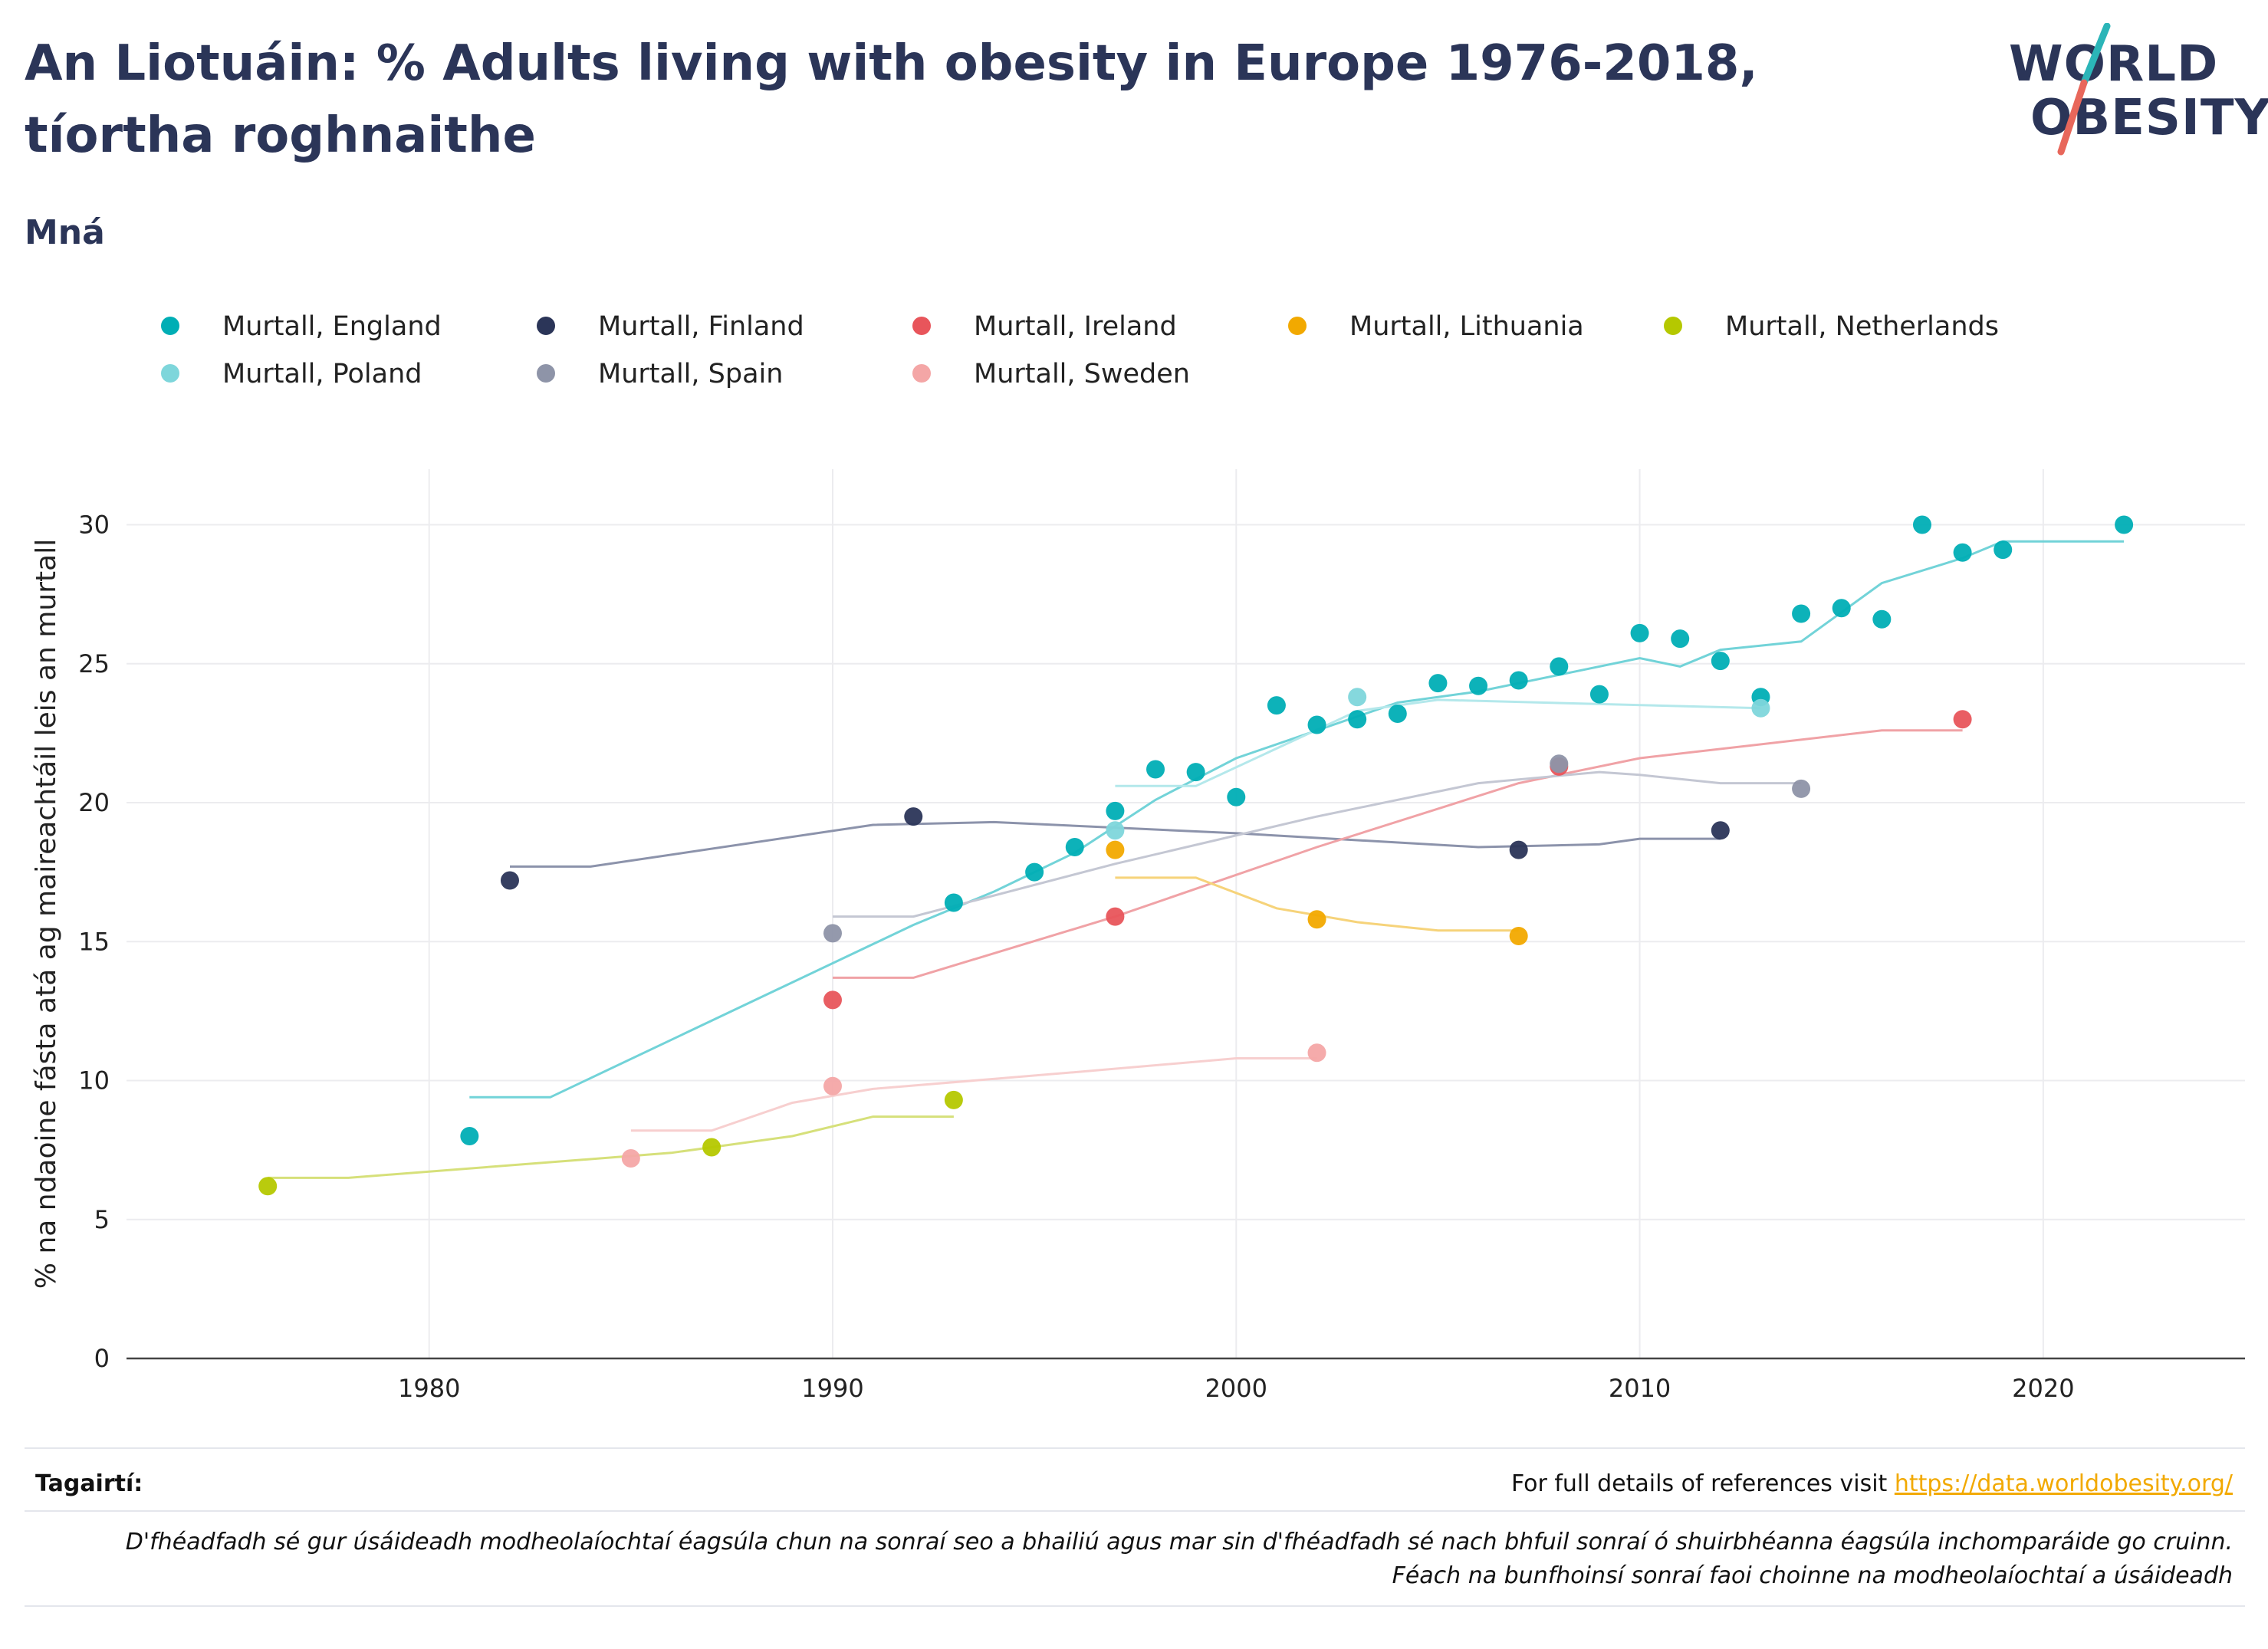 The height and width of the screenshot is (1649, 2268). Describe the element at coordinates (832, 1086) in the screenshot. I see `data-point-murtall-sweden-1990` at that location.